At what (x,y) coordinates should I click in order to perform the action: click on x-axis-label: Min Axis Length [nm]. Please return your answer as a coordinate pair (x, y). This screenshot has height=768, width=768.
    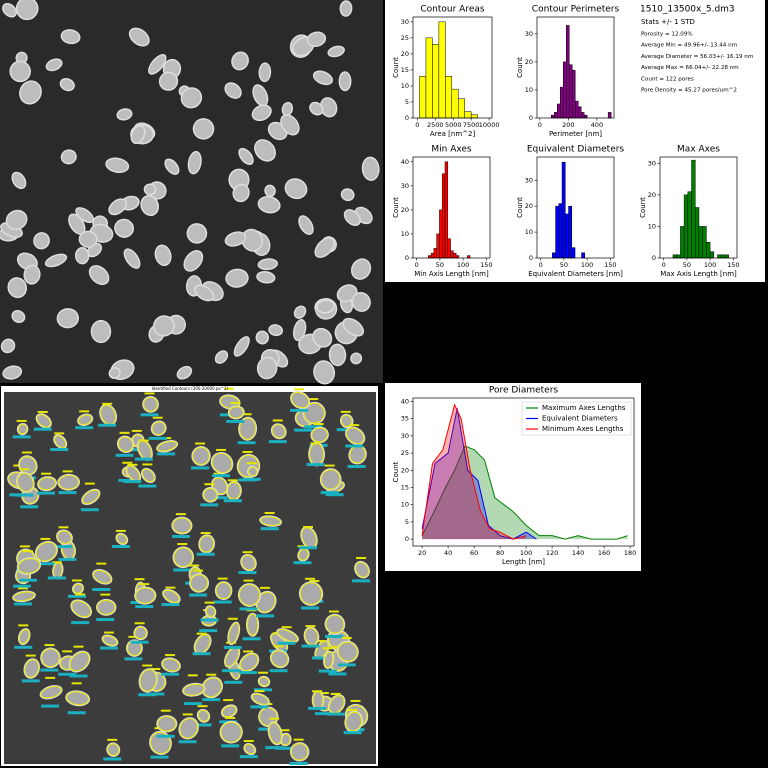
    Looking at the image, I should click on (451, 274).